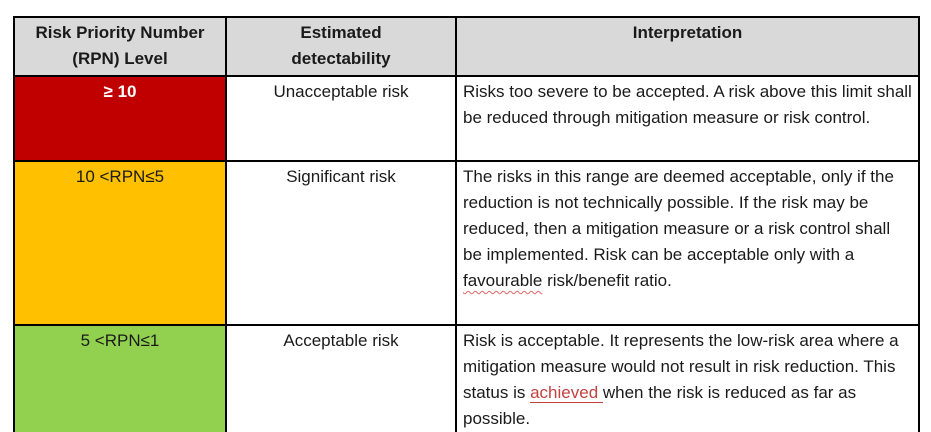 Image resolution: width=931 pixels, height=432 pixels. What do you see at coordinates (341, 118) in the screenshot?
I see `detectability-cell-unacceptable: Unacceptable risk` at bounding box center [341, 118].